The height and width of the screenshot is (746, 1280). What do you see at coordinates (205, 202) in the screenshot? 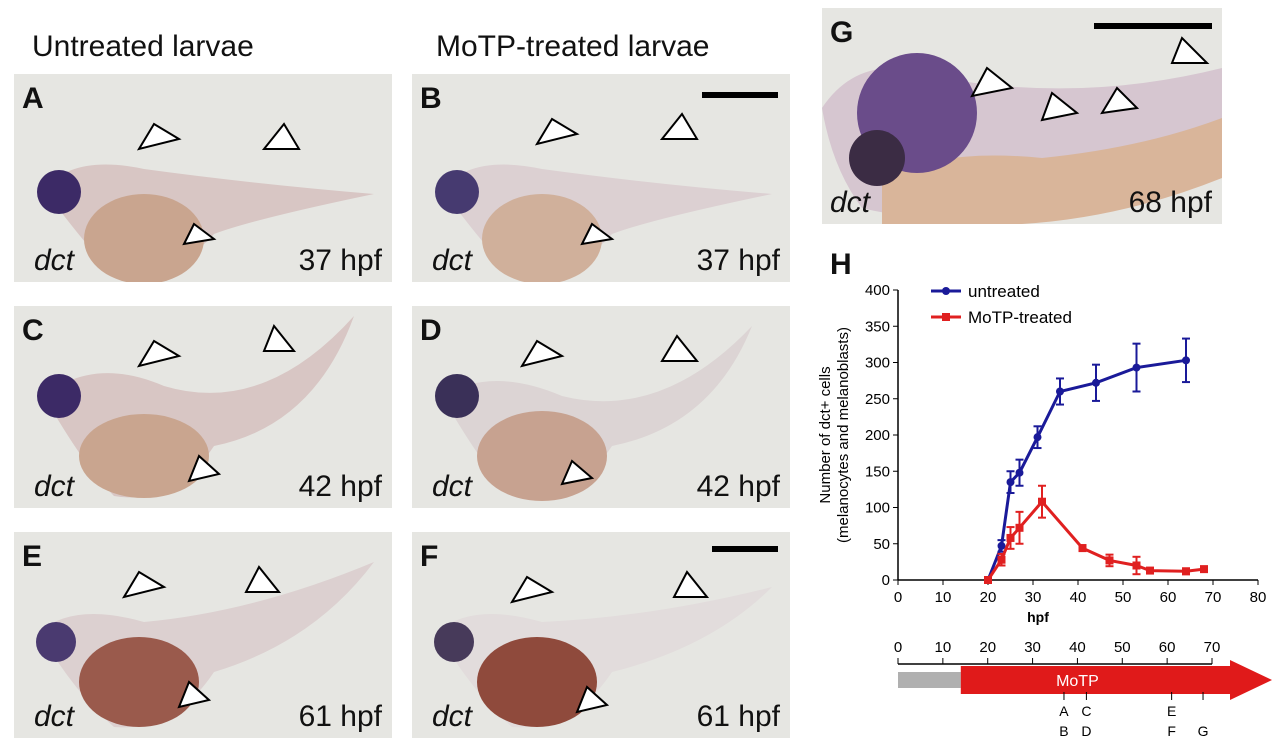
I see `larva-image-a` at bounding box center [205, 202].